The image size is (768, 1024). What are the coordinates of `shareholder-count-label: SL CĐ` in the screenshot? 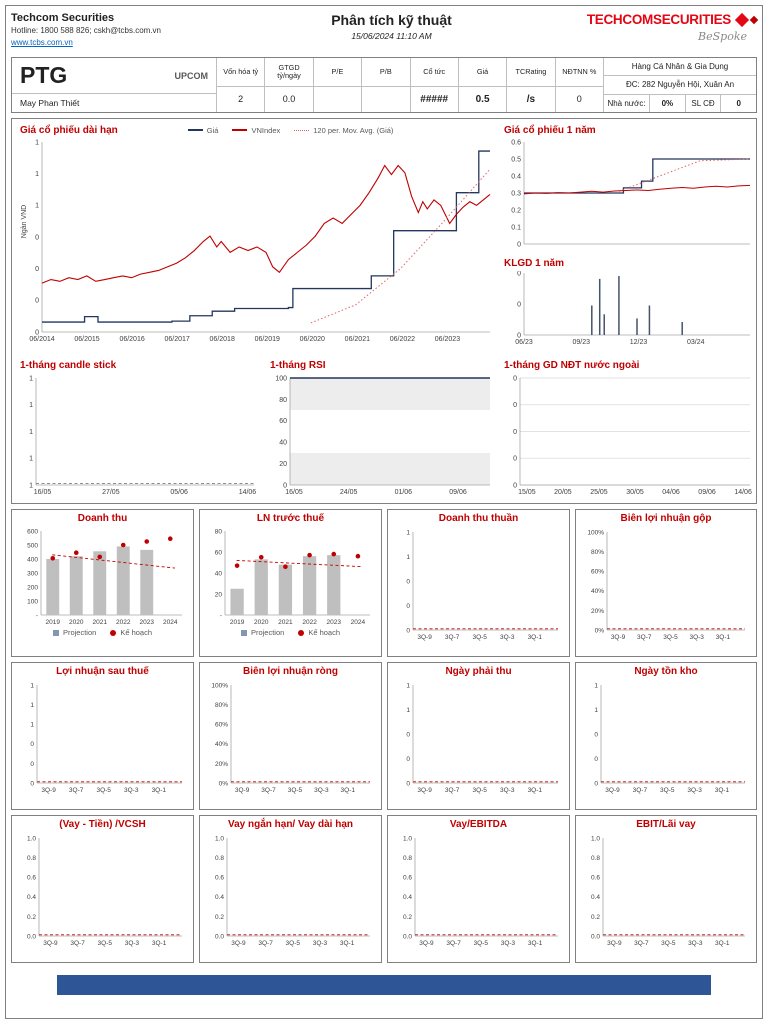 It's located at (702, 103).